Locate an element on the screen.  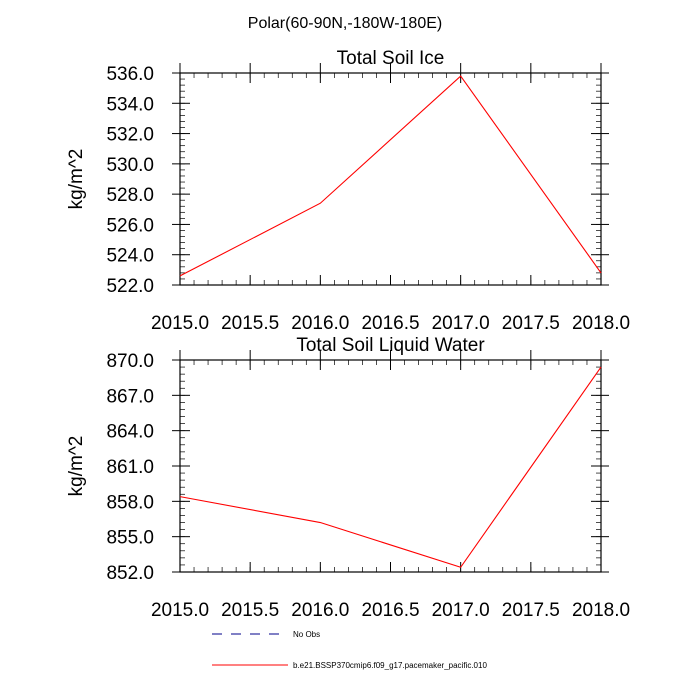
figure-title: Polar(60-90N,-180W-180E) is located at coordinates (345, 23).